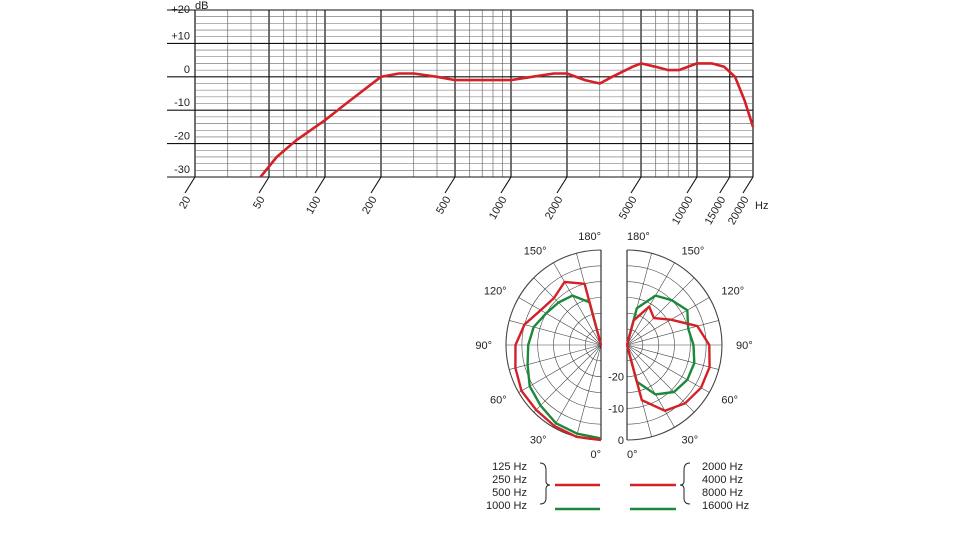 This screenshot has width=967, height=533. I want to click on legend-label-right: 16000 Hz, so click(725, 506).